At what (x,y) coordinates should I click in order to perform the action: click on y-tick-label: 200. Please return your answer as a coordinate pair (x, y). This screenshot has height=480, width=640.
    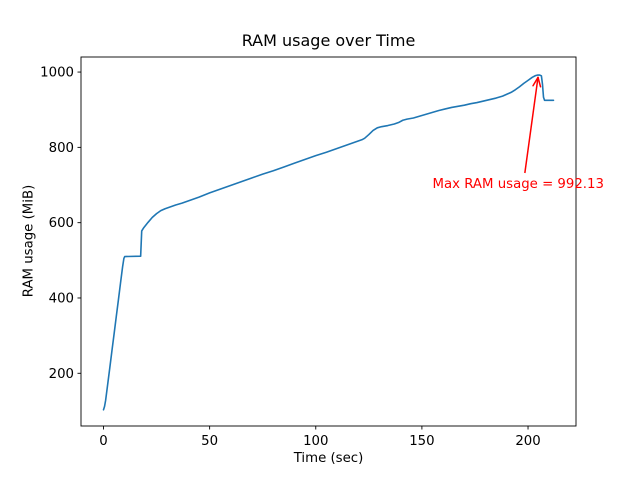
    Looking at the image, I should click on (61, 374).